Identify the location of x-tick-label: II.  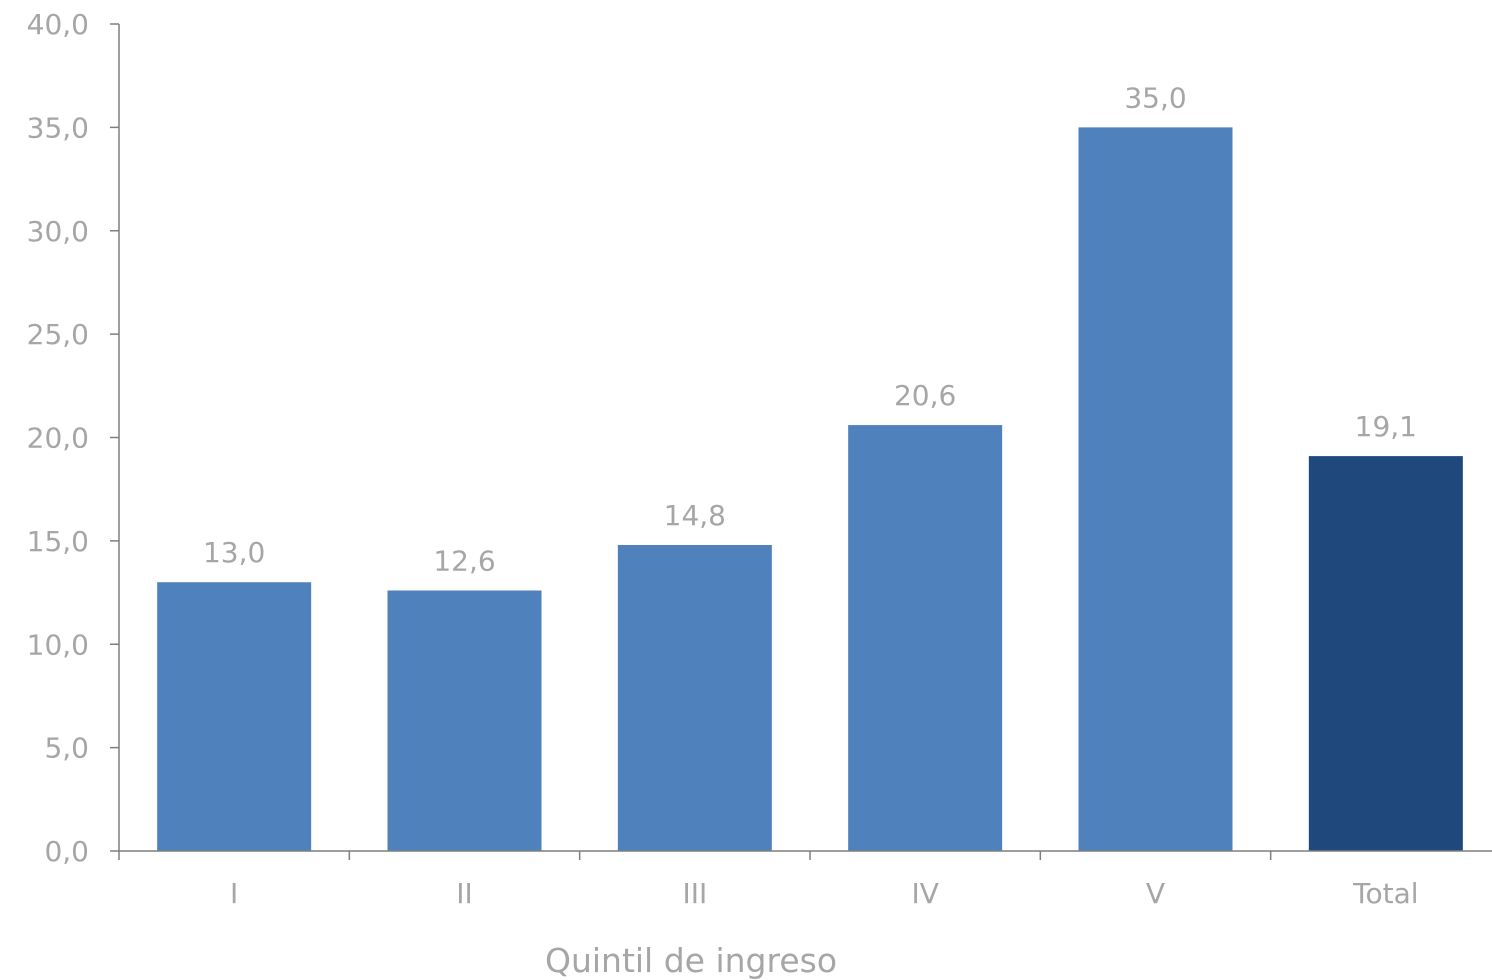
(464, 893).